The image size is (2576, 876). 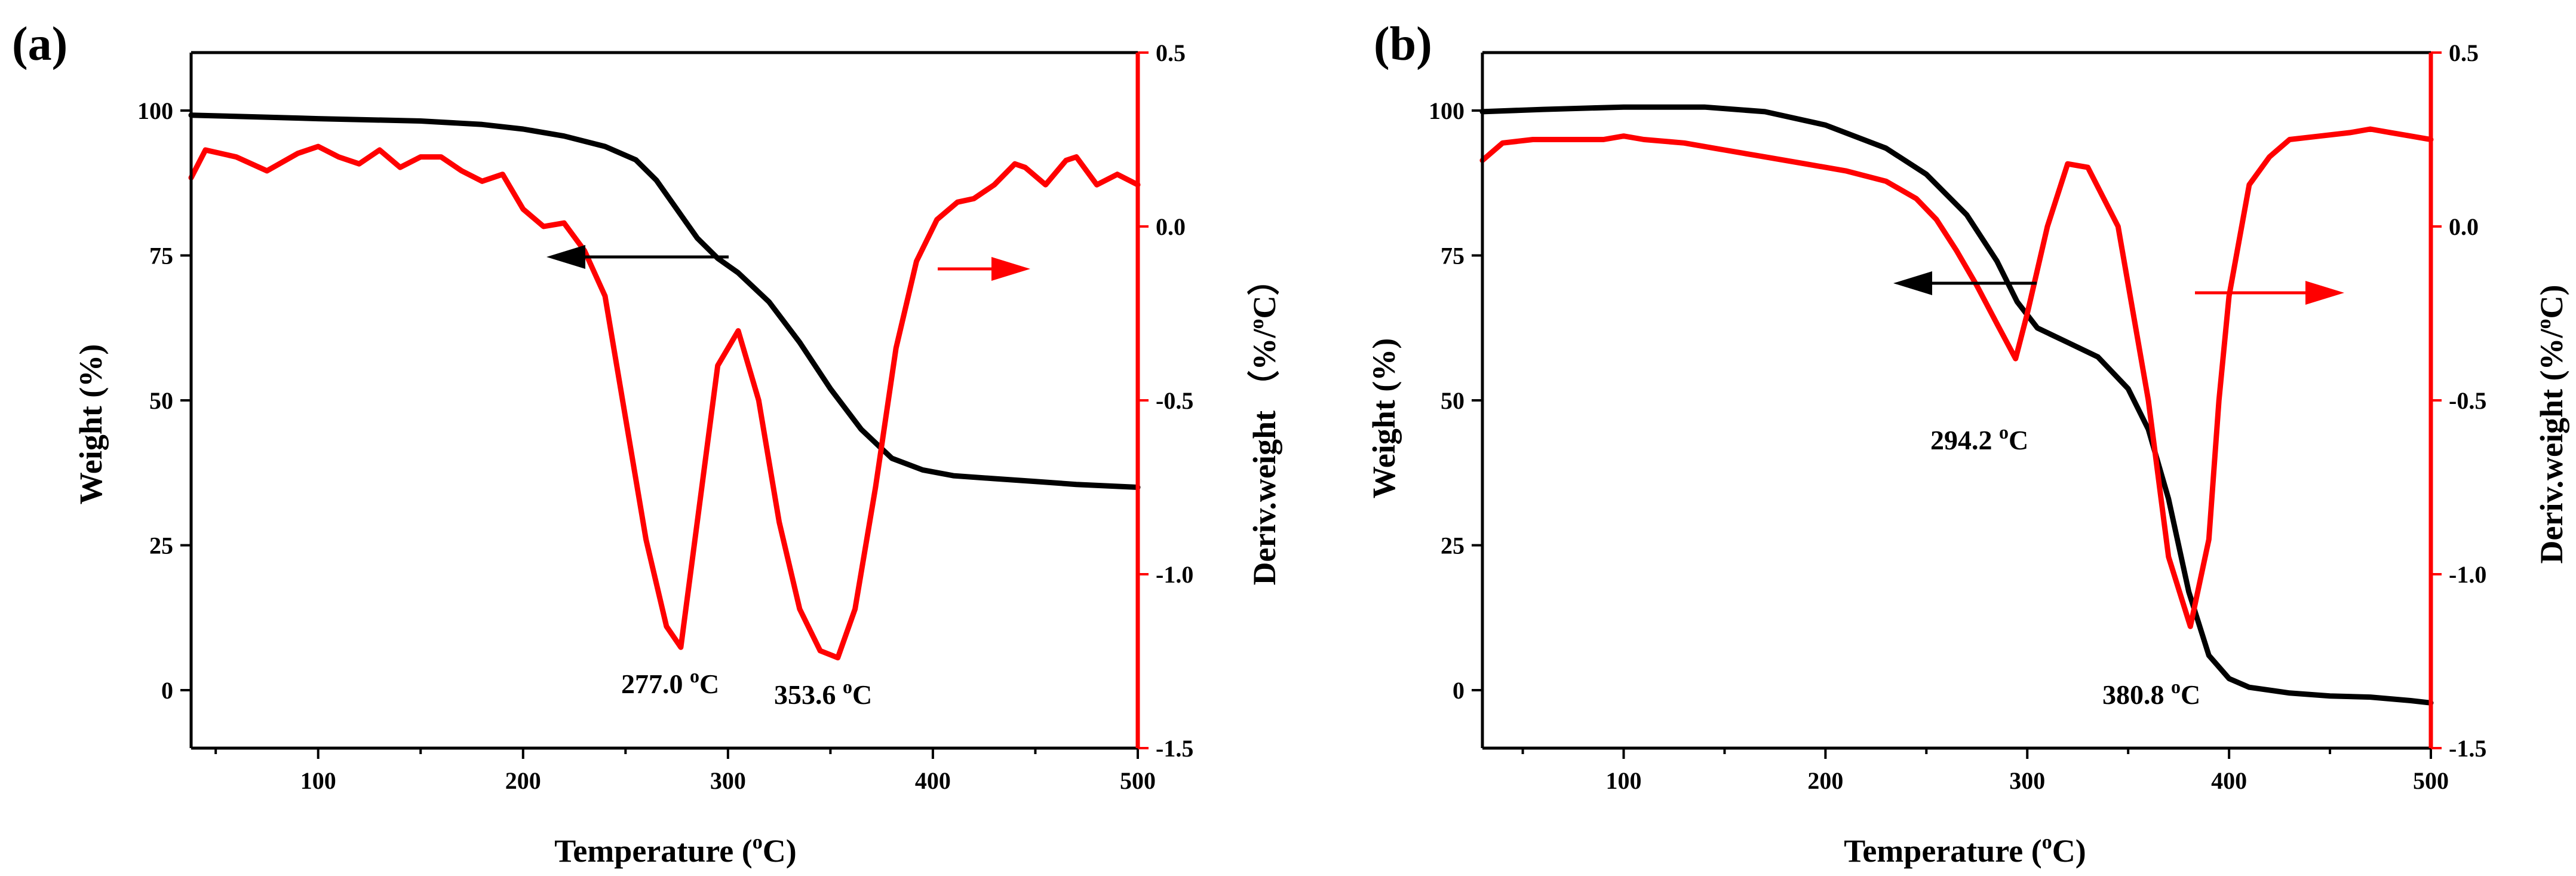 I want to click on panel-a-y2-axis-label: Deriv.weight （%/oC）, so click(x=1264, y=425).